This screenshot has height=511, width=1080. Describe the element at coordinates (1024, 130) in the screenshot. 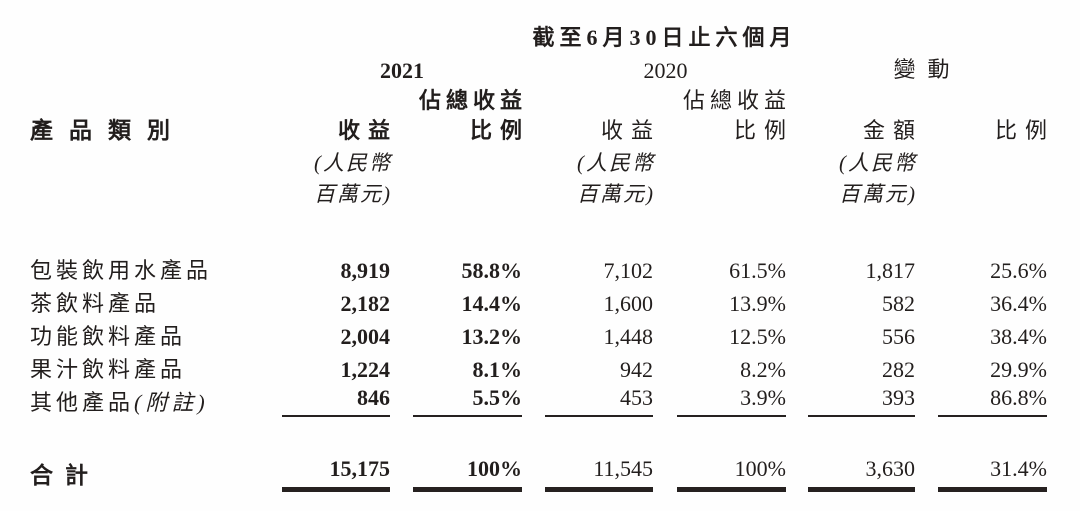

I see `change-ratio-column-header: 比例` at that location.